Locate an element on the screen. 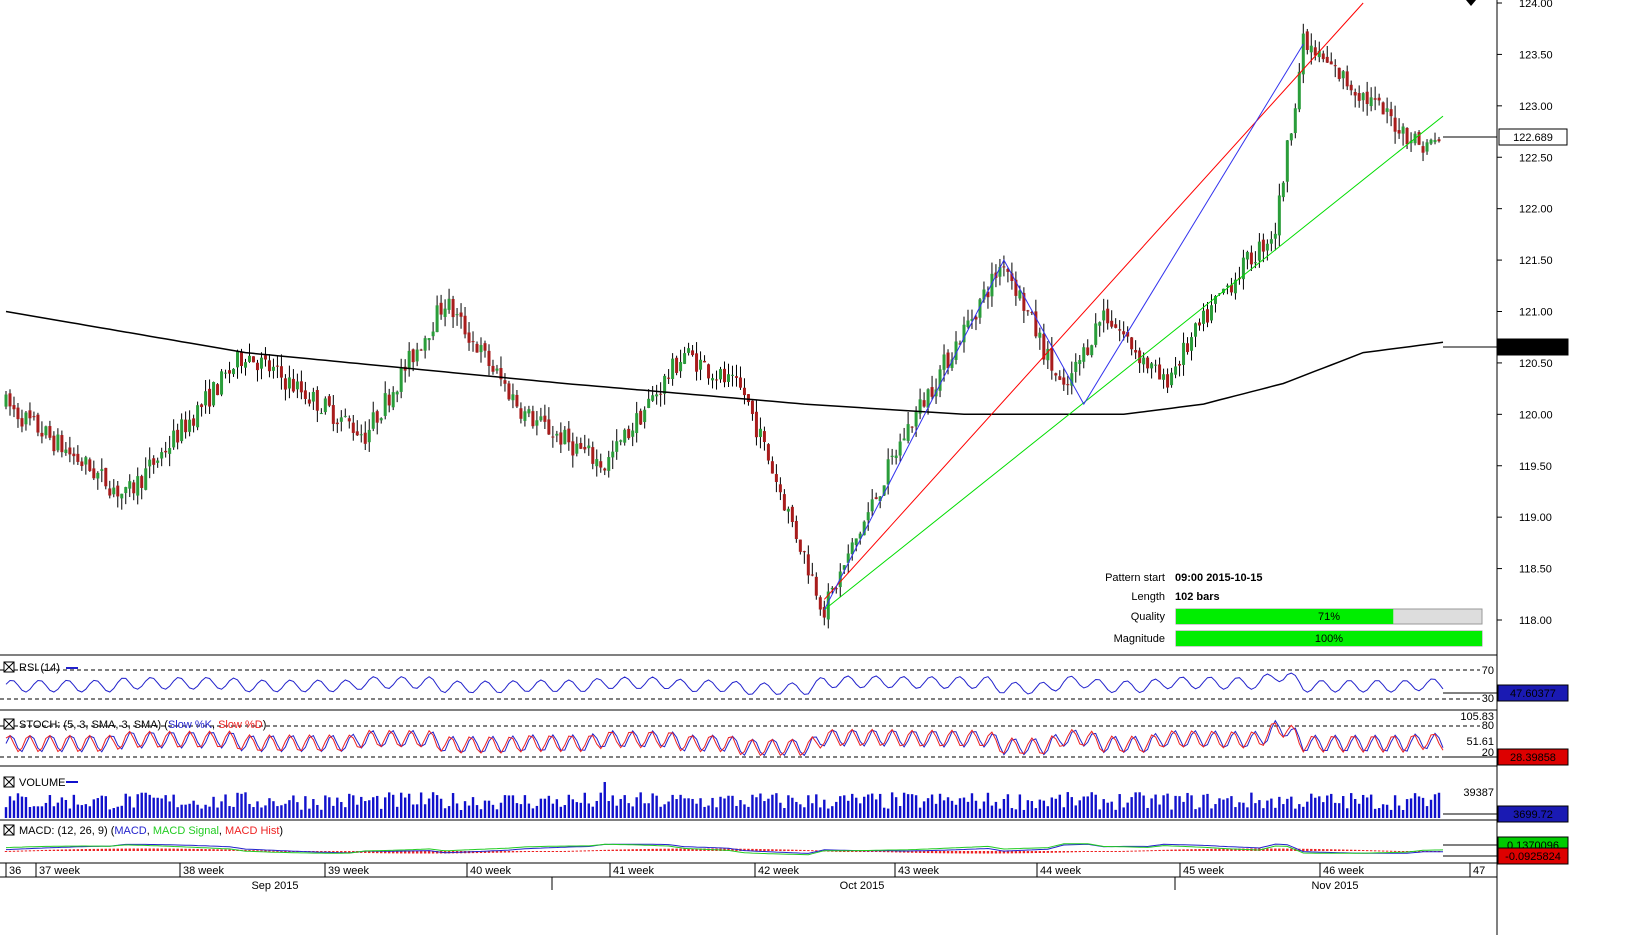 Image resolution: width=1651 pixels, height=935 pixels. stoch-top-label: 105.83 is located at coordinates (1477, 717).